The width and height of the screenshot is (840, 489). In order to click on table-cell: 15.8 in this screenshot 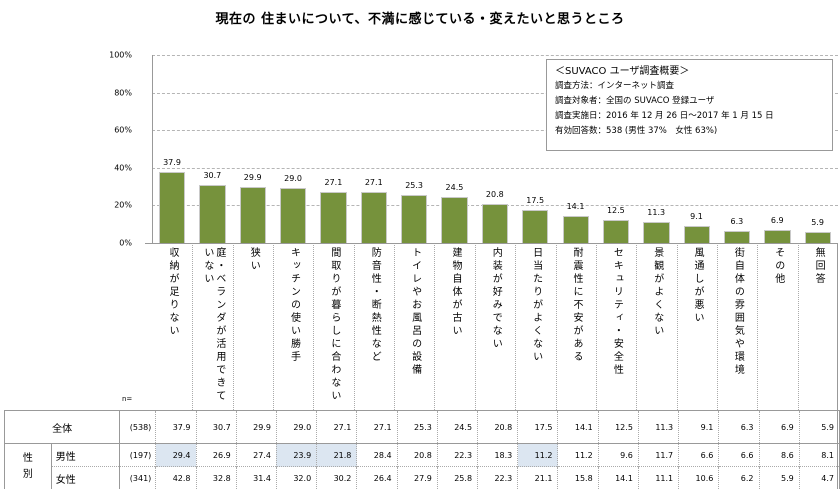, I will do `click(578, 477)`.